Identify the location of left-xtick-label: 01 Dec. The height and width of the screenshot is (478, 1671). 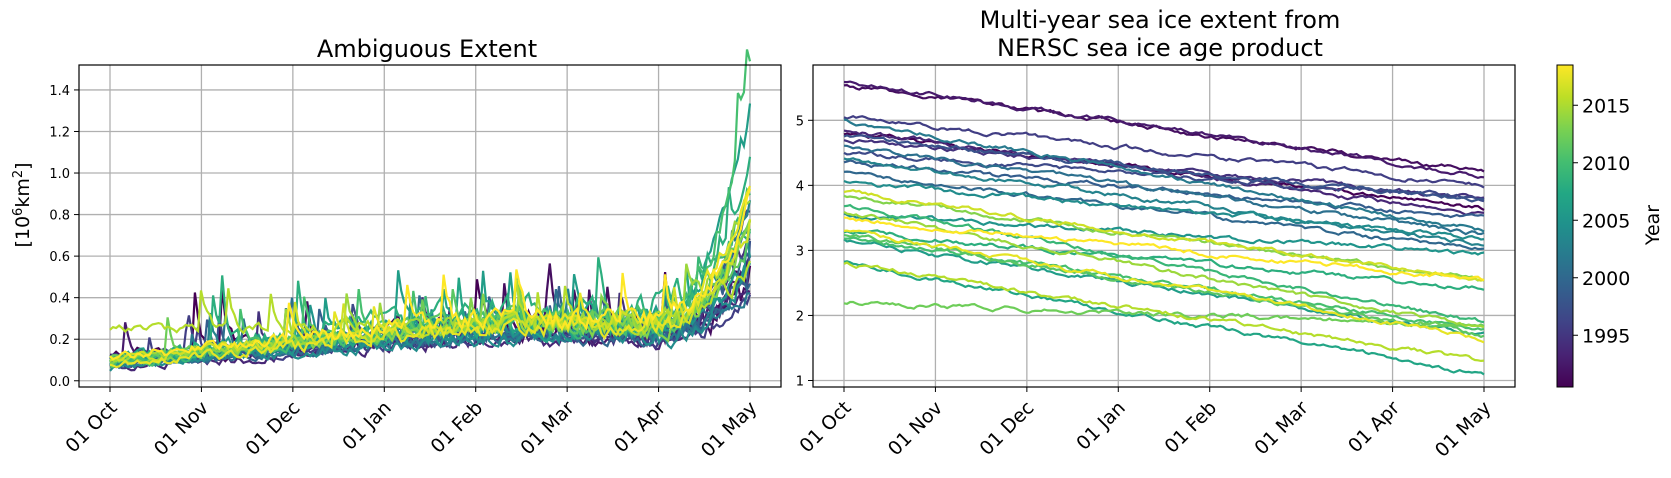
(272, 428).